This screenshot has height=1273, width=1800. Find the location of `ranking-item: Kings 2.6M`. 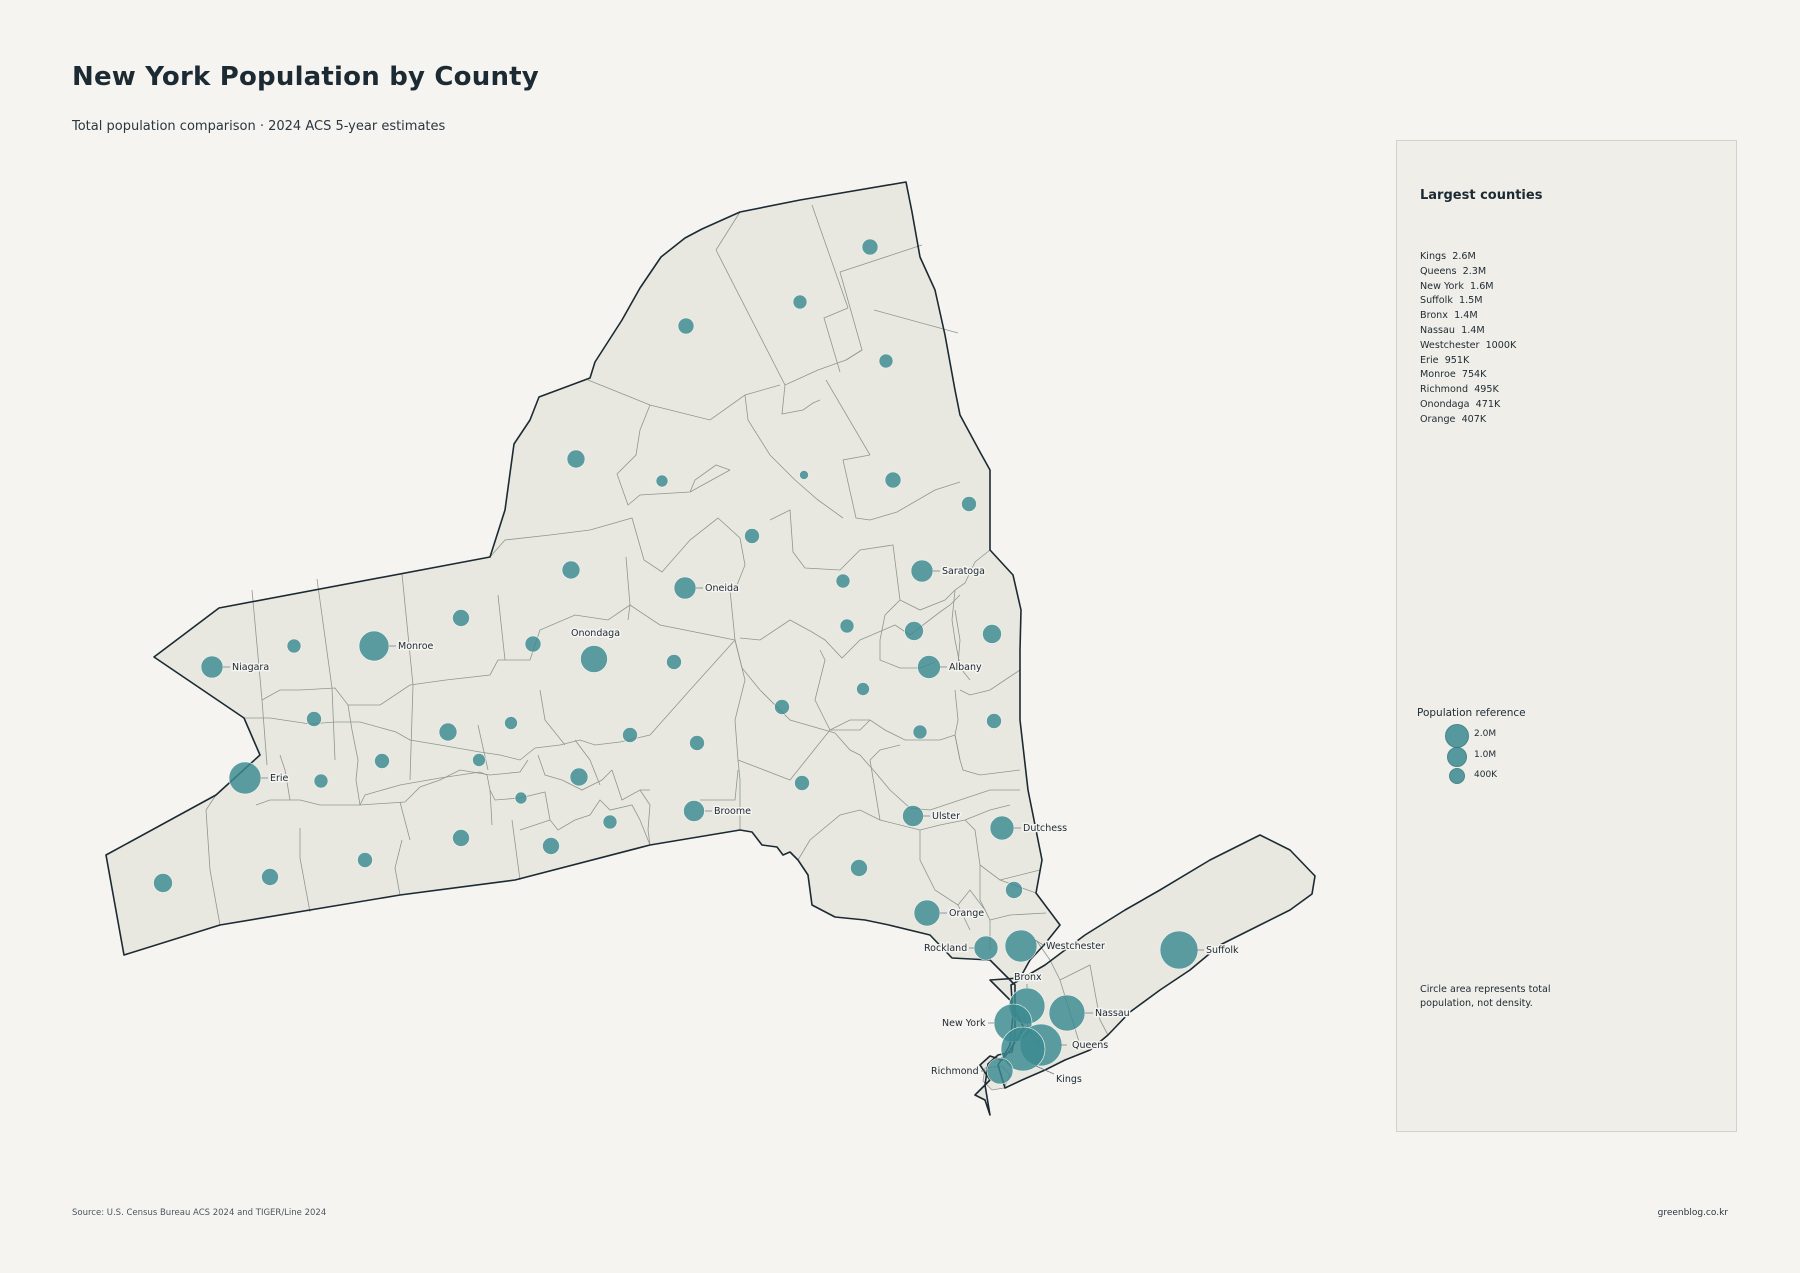

ranking-item: Kings 2.6M is located at coordinates (1448, 256).